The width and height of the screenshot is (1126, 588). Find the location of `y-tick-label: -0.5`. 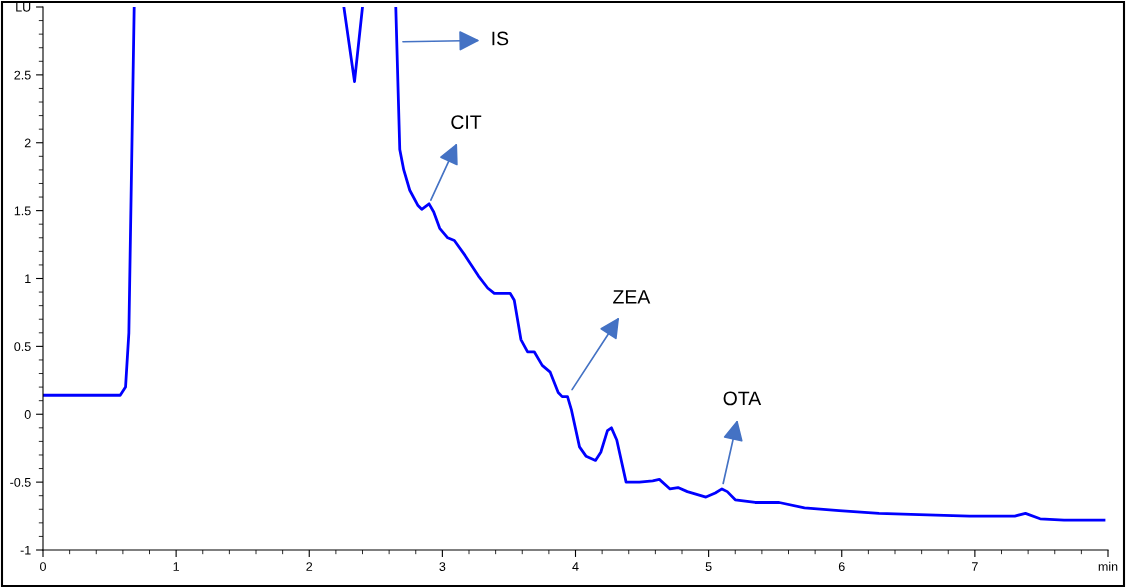

y-tick-label: -0.5 is located at coordinates (20, 482).